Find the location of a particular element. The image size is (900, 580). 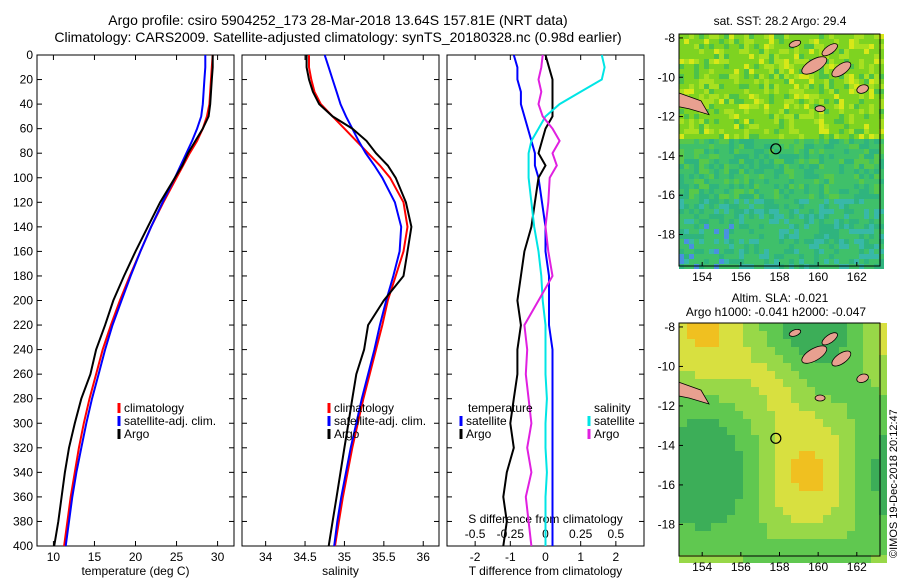

depth-tick-label: 300 is located at coordinates (23, 423).